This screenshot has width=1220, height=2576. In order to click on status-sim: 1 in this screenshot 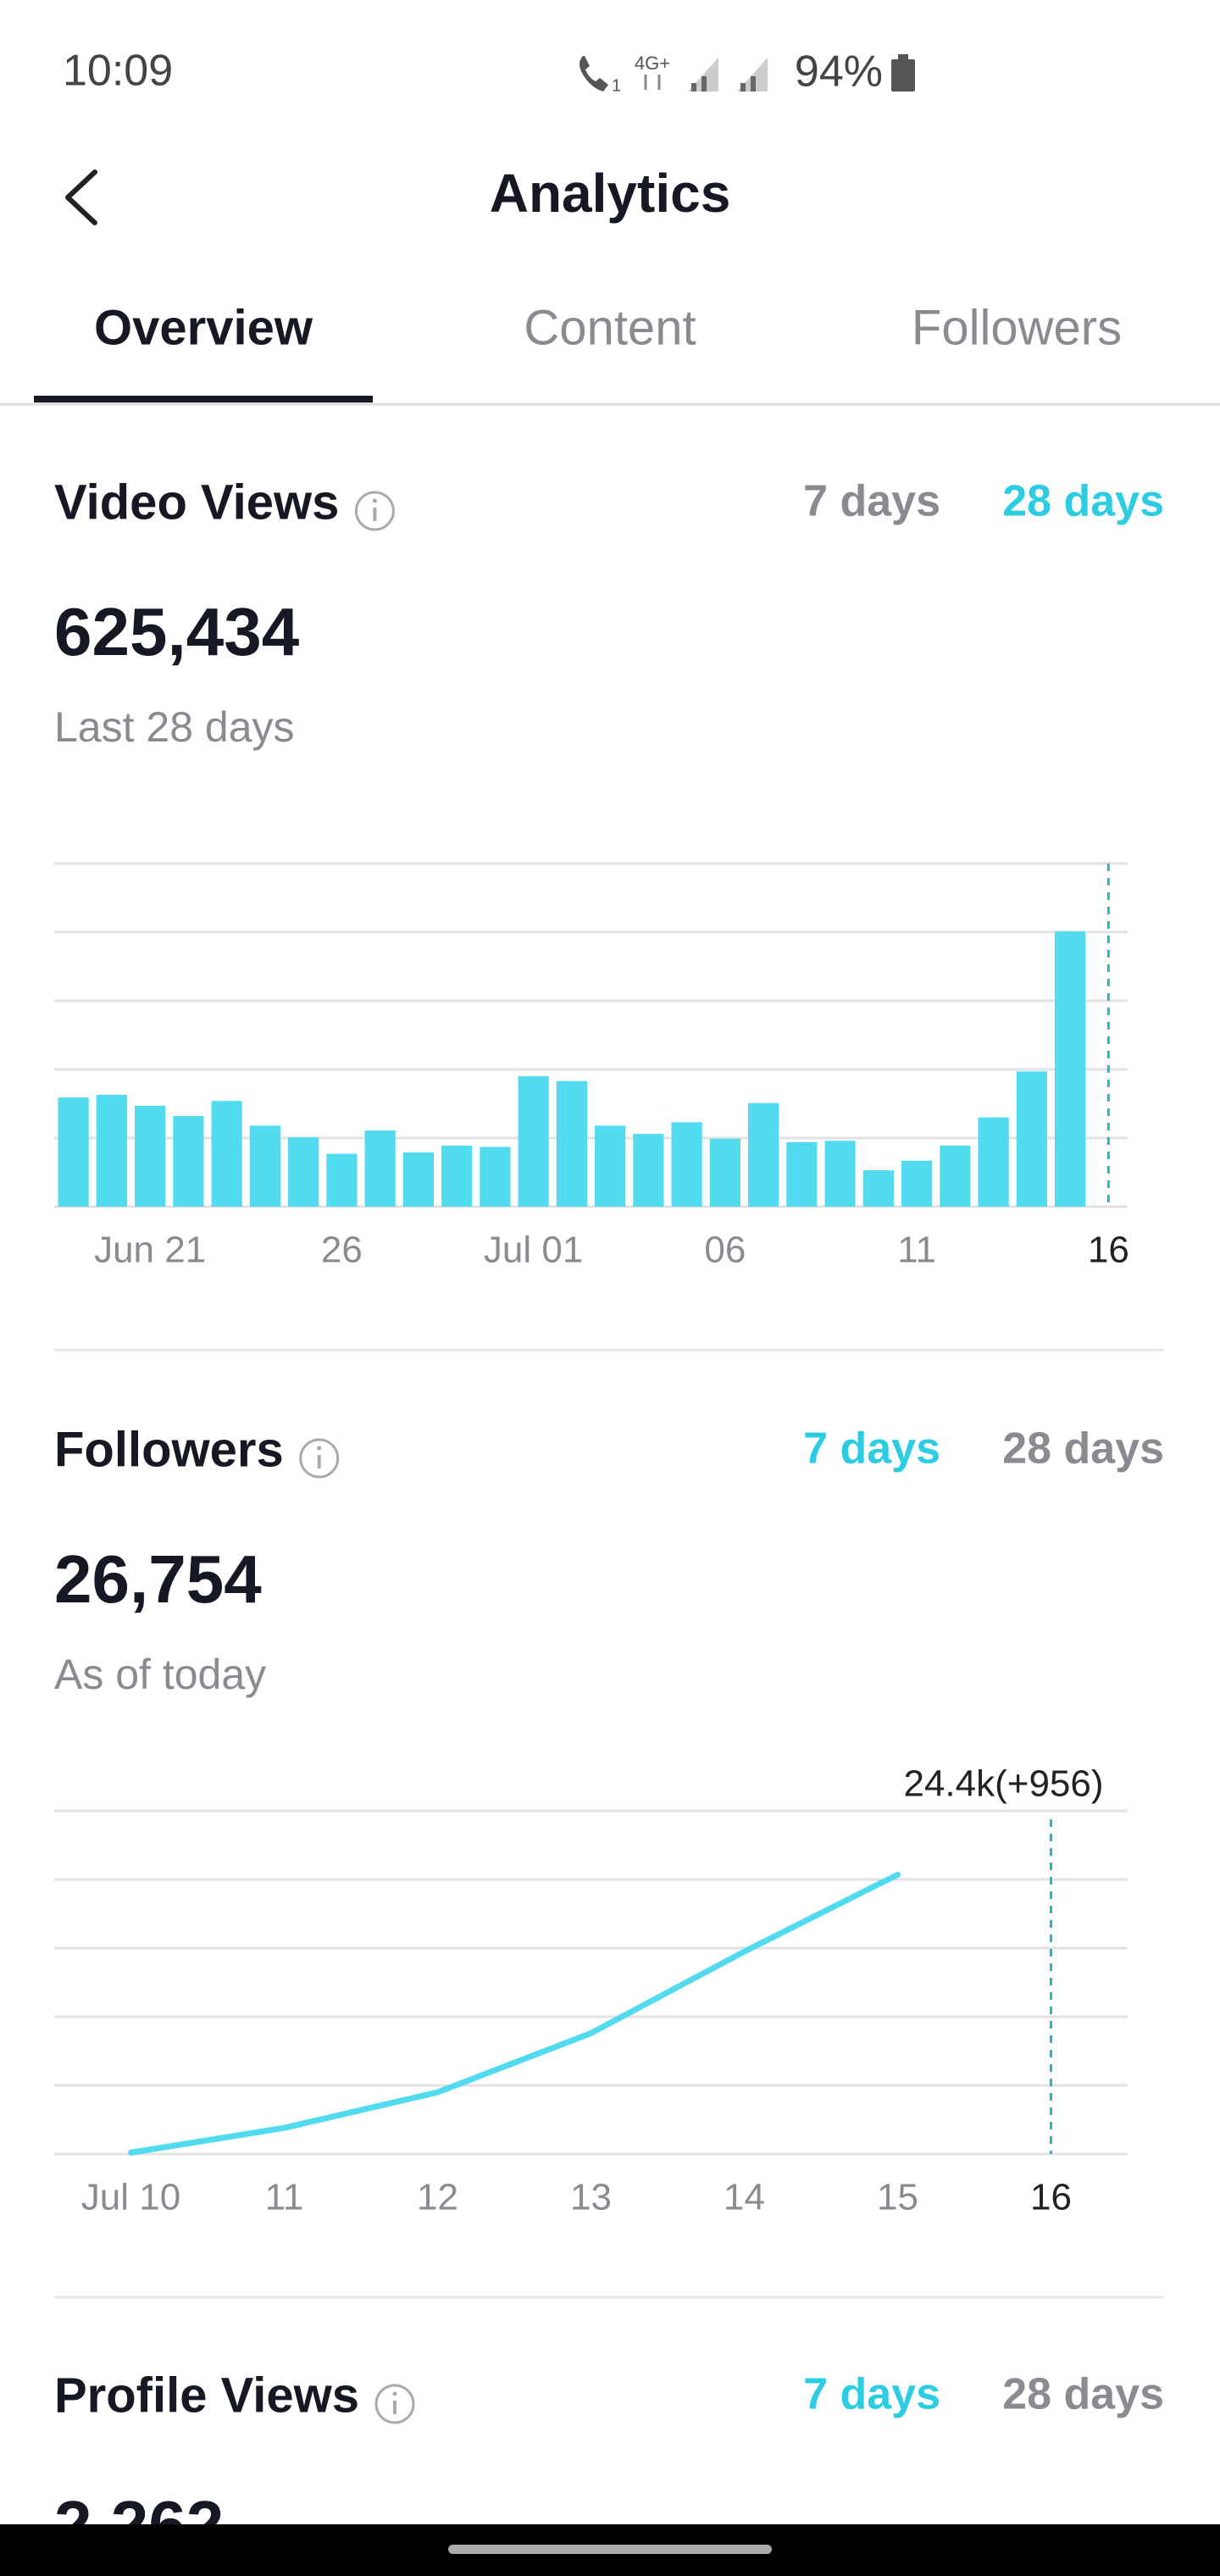, I will do `click(616, 85)`.